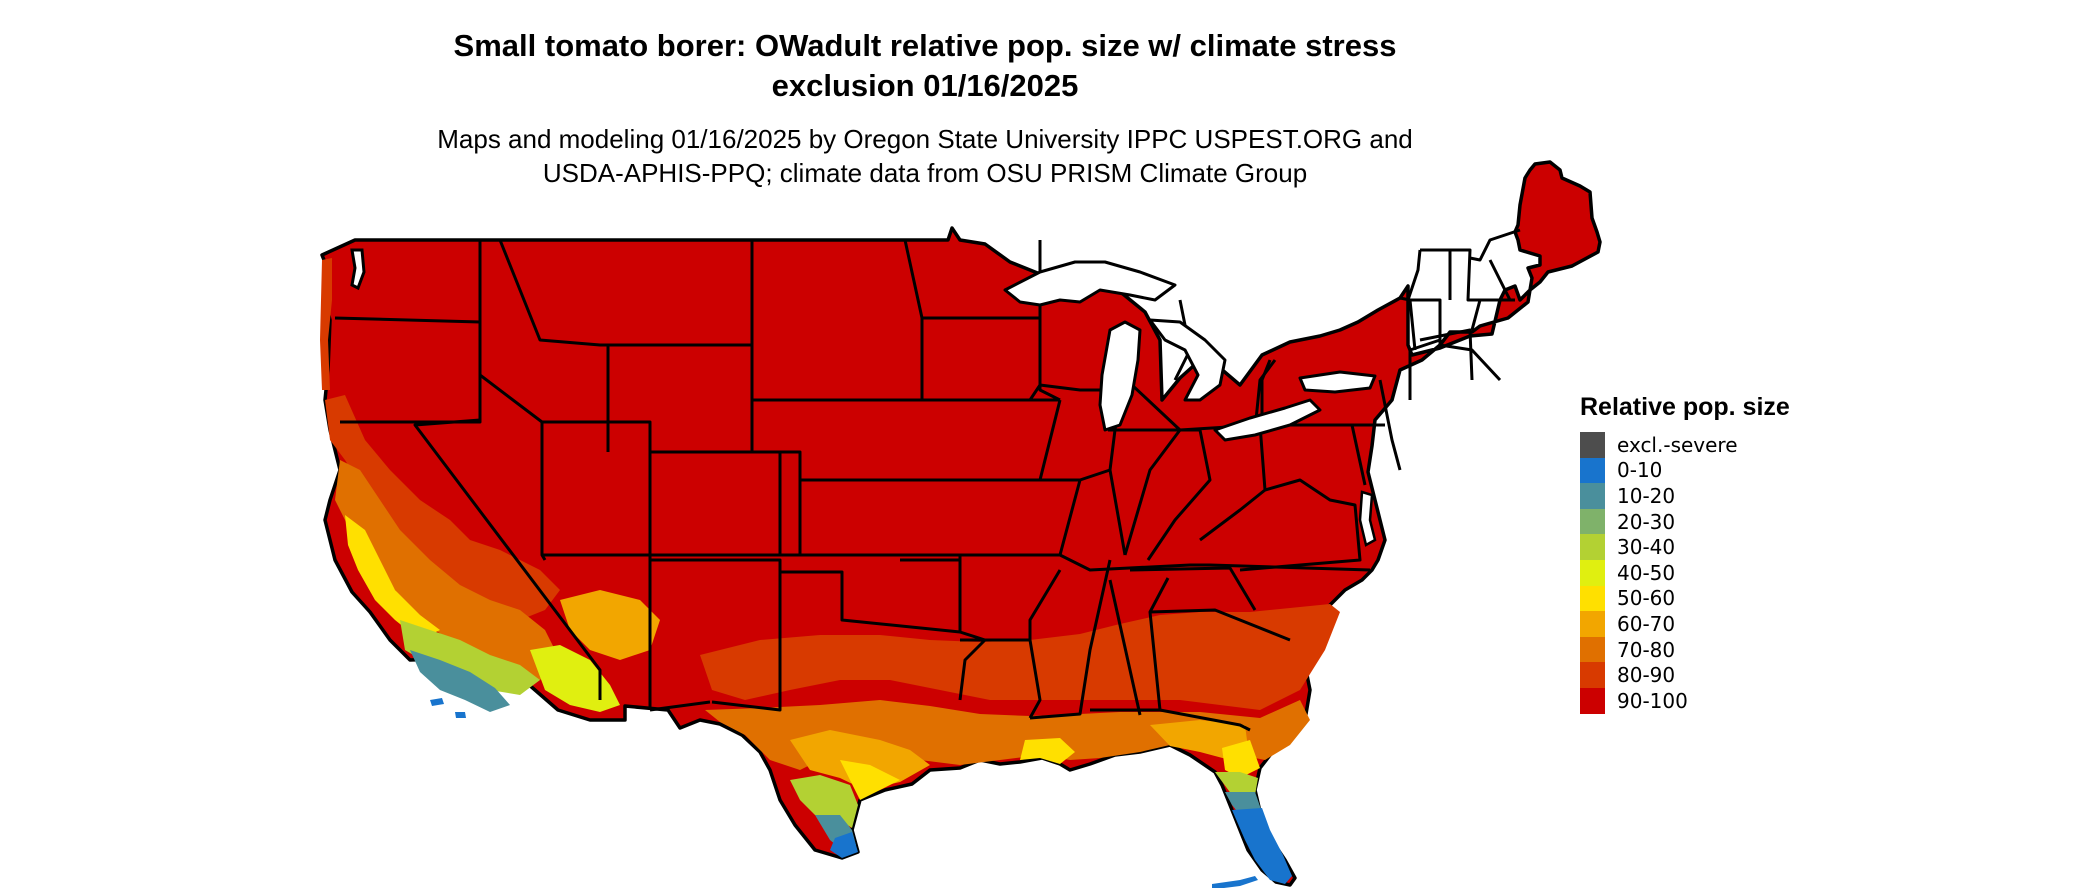 This screenshot has width=2100, height=892. I want to click on zone-50-60-florida, so click(1241, 759).